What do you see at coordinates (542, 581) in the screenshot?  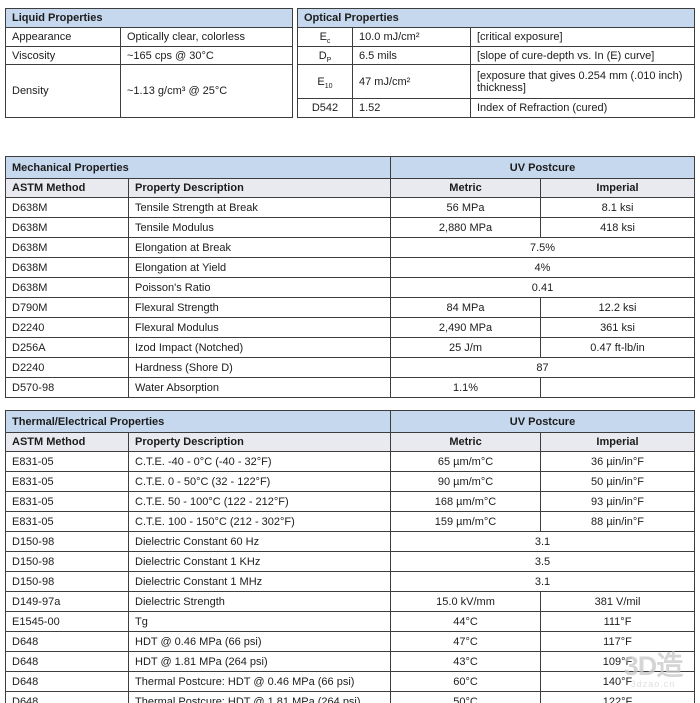 I see `merged-value-cell: 3.1` at bounding box center [542, 581].